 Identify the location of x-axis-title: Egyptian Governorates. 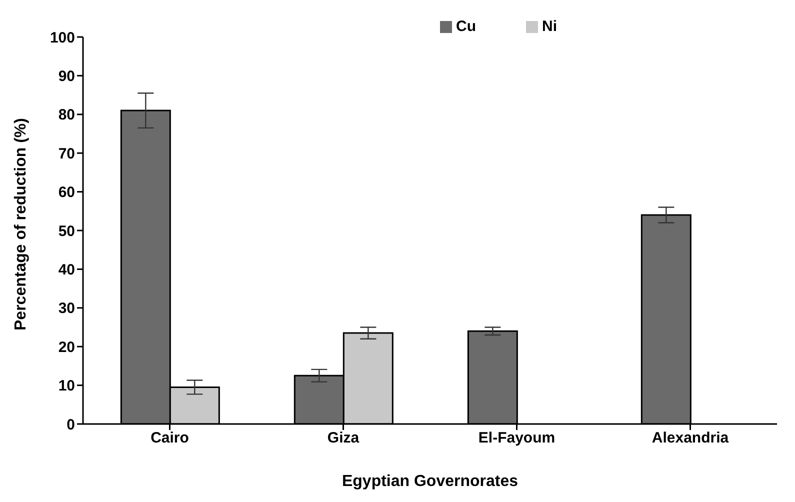
(430, 481).